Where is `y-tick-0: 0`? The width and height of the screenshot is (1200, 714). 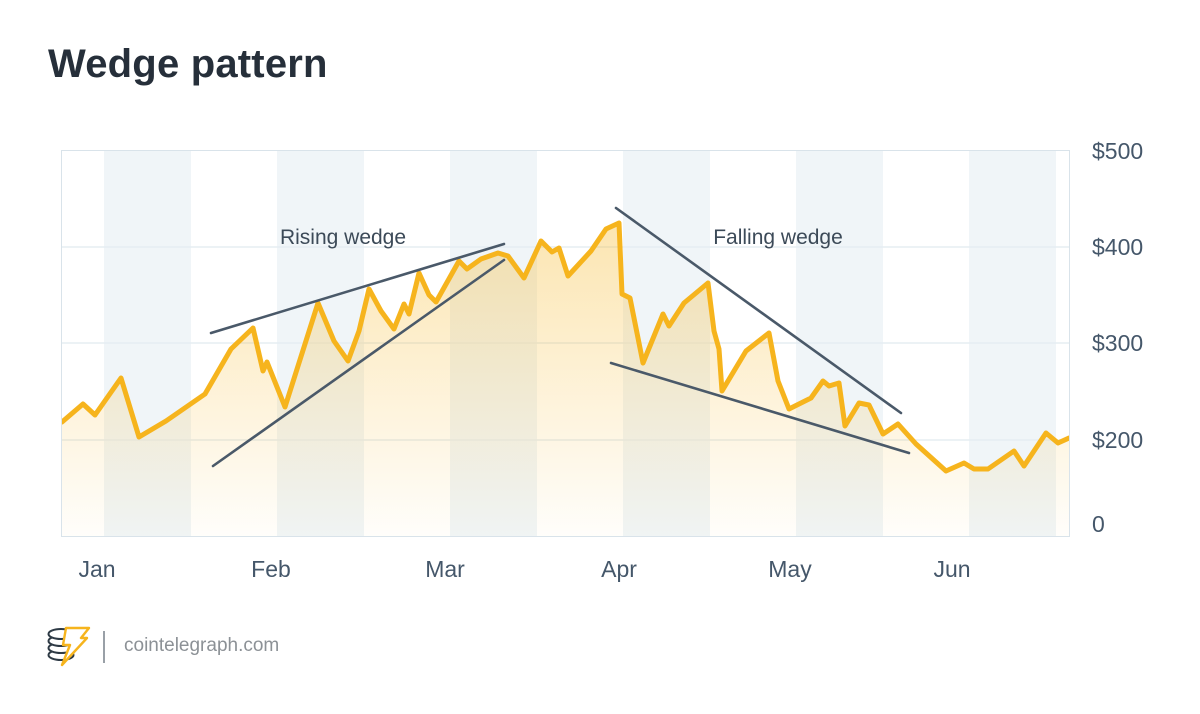
y-tick-0: 0 is located at coordinates (1098, 524).